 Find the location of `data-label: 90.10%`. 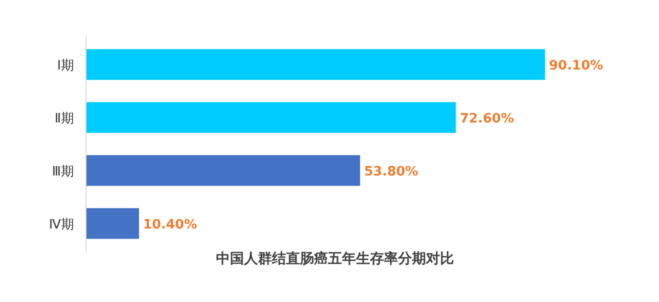

data-label: 90.10% is located at coordinates (576, 66).